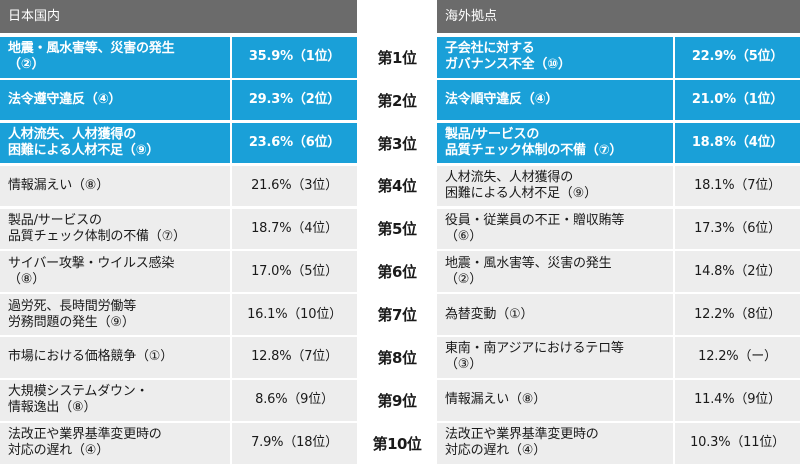 The width and height of the screenshot is (800, 466). I want to click on domestic-risk-row: サイバー攻撃・ウイルス感染 （⑧） 17.0%（5位）, so click(178, 271).